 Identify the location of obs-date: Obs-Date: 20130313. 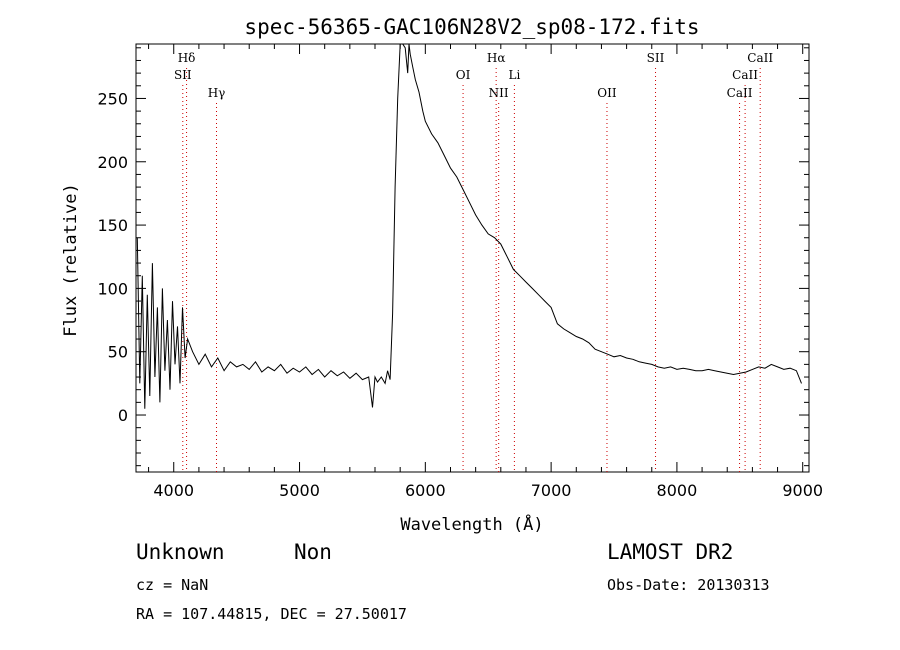
(688, 585).